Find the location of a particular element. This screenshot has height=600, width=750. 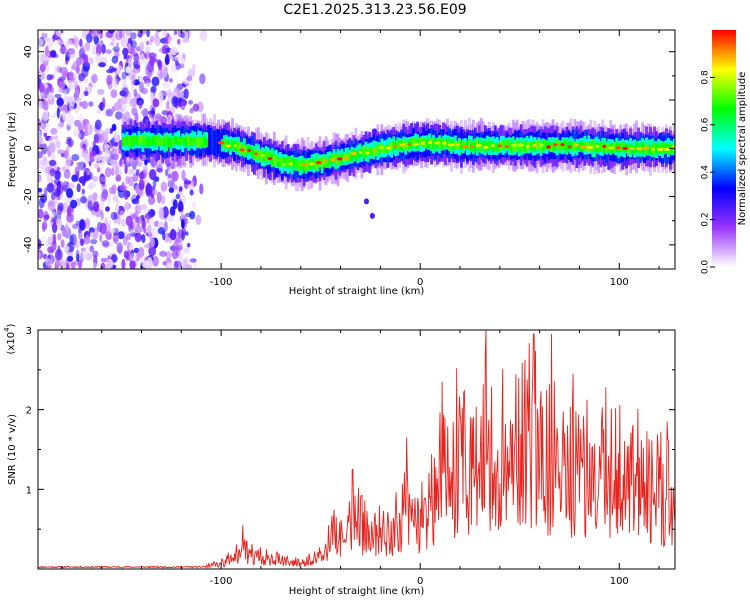

y-tick-label: 3 is located at coordinates (29, 331).